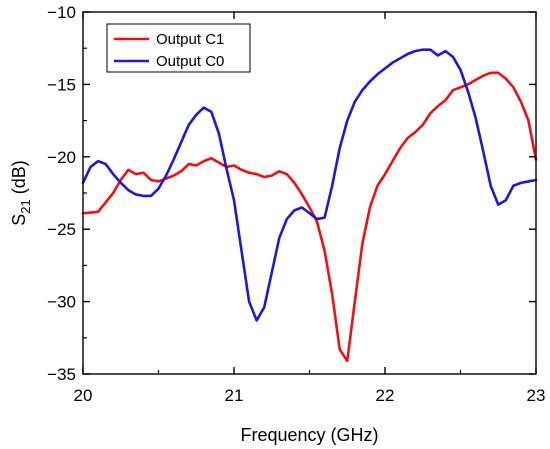 The width and height of the screenshot is (550, 449). Describe the element at coordinates (19, 179) in the screenshot. I see `y-axis-title-unit: (dB)` at that location.